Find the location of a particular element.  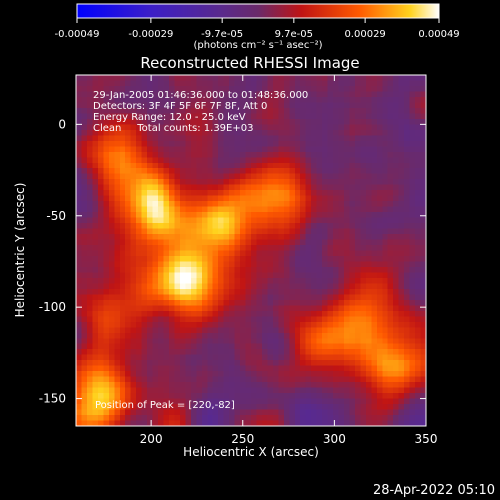

annotation-time: 29-Jan-2005 01:46:36.000 to 01:48:36.000 is located at coordinates (200, 95).